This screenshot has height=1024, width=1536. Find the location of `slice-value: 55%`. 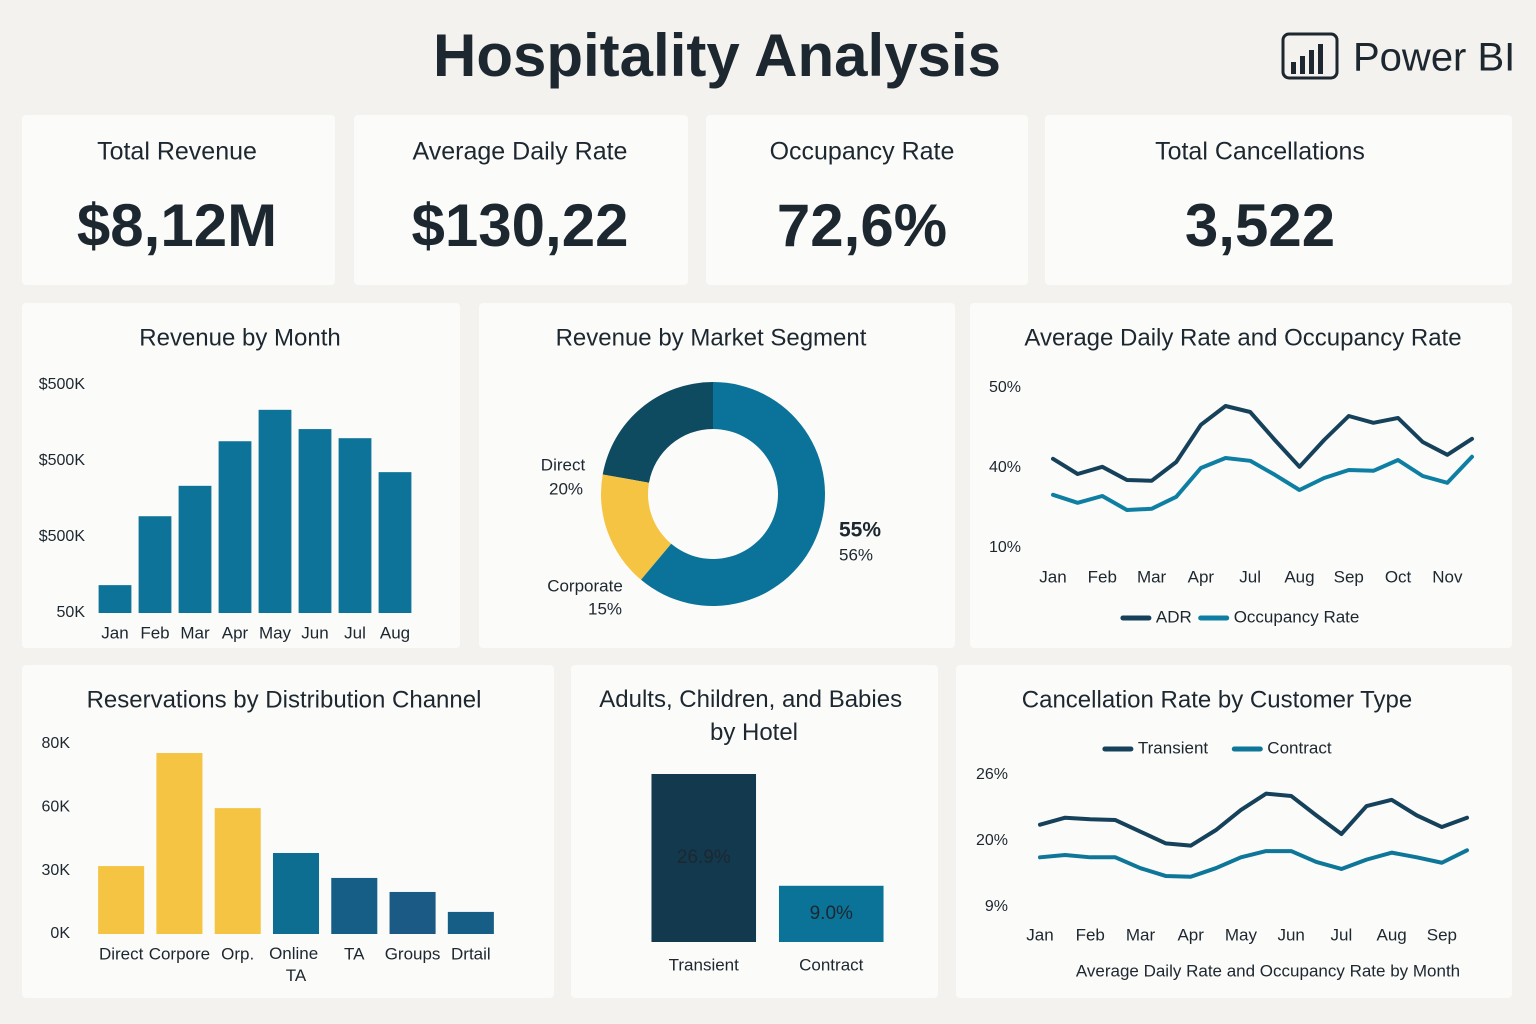

slice-value: 55% is located at coordinates (860, 530).